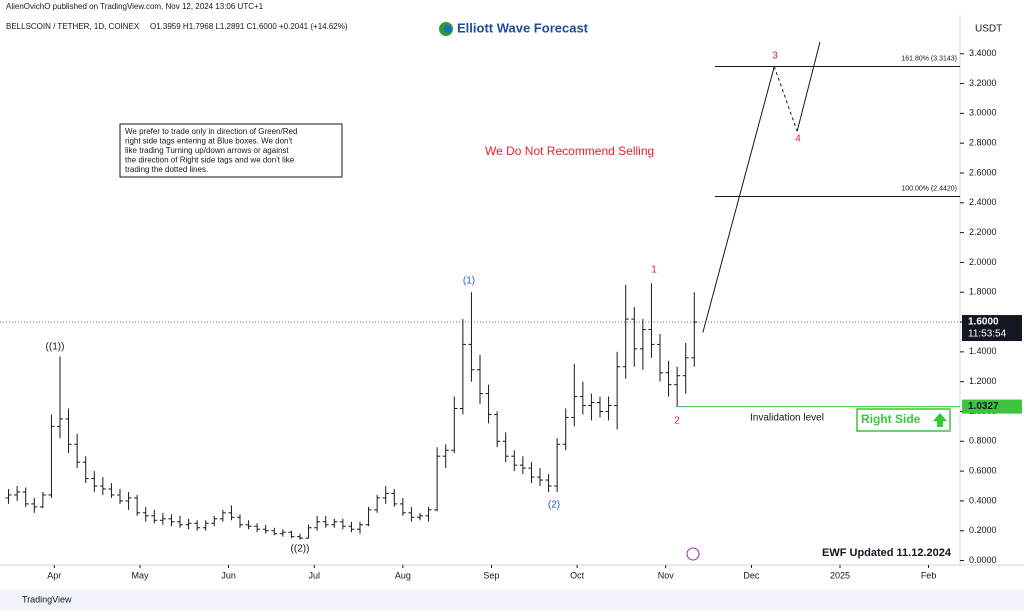 The width and height of the screenshot is (1024, 615). Describe the element at coordinates (983, 406) in the screenshot. I see `invalidation-label: 1.0327` at that location.